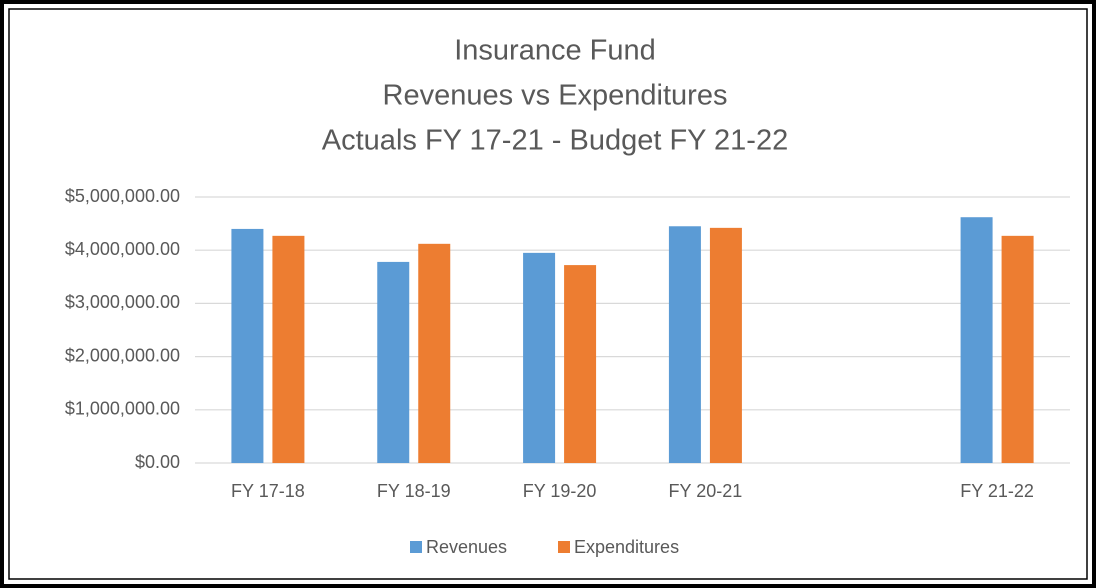 The height and width of the screenshot is (588, 1096). Describe the element at coordinates (560, 491) in the screenshot. I see `x-tick-label: FY 19-20` at that location.